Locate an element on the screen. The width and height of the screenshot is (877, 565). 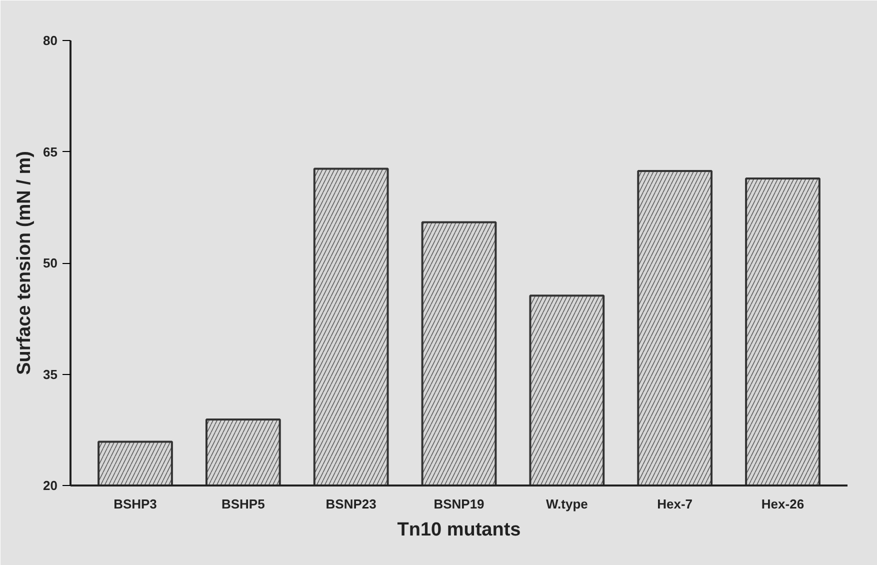
x-tick-label: BSNP23 is located at coordinates (351, 504).